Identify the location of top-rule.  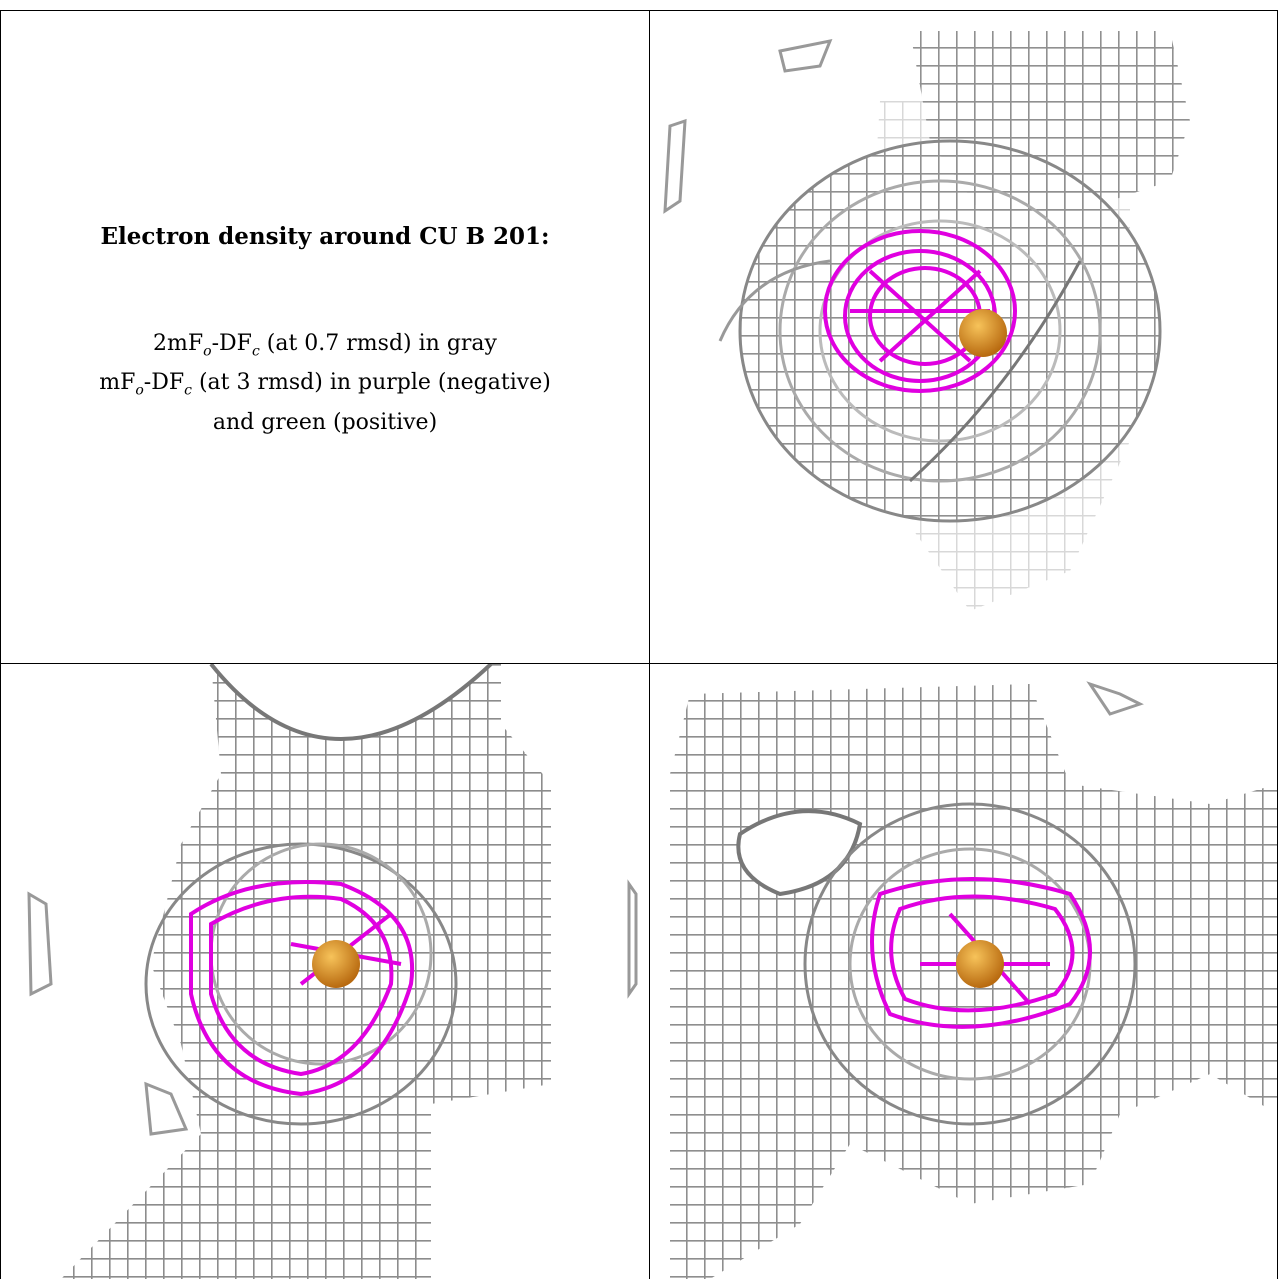
(639, 10).